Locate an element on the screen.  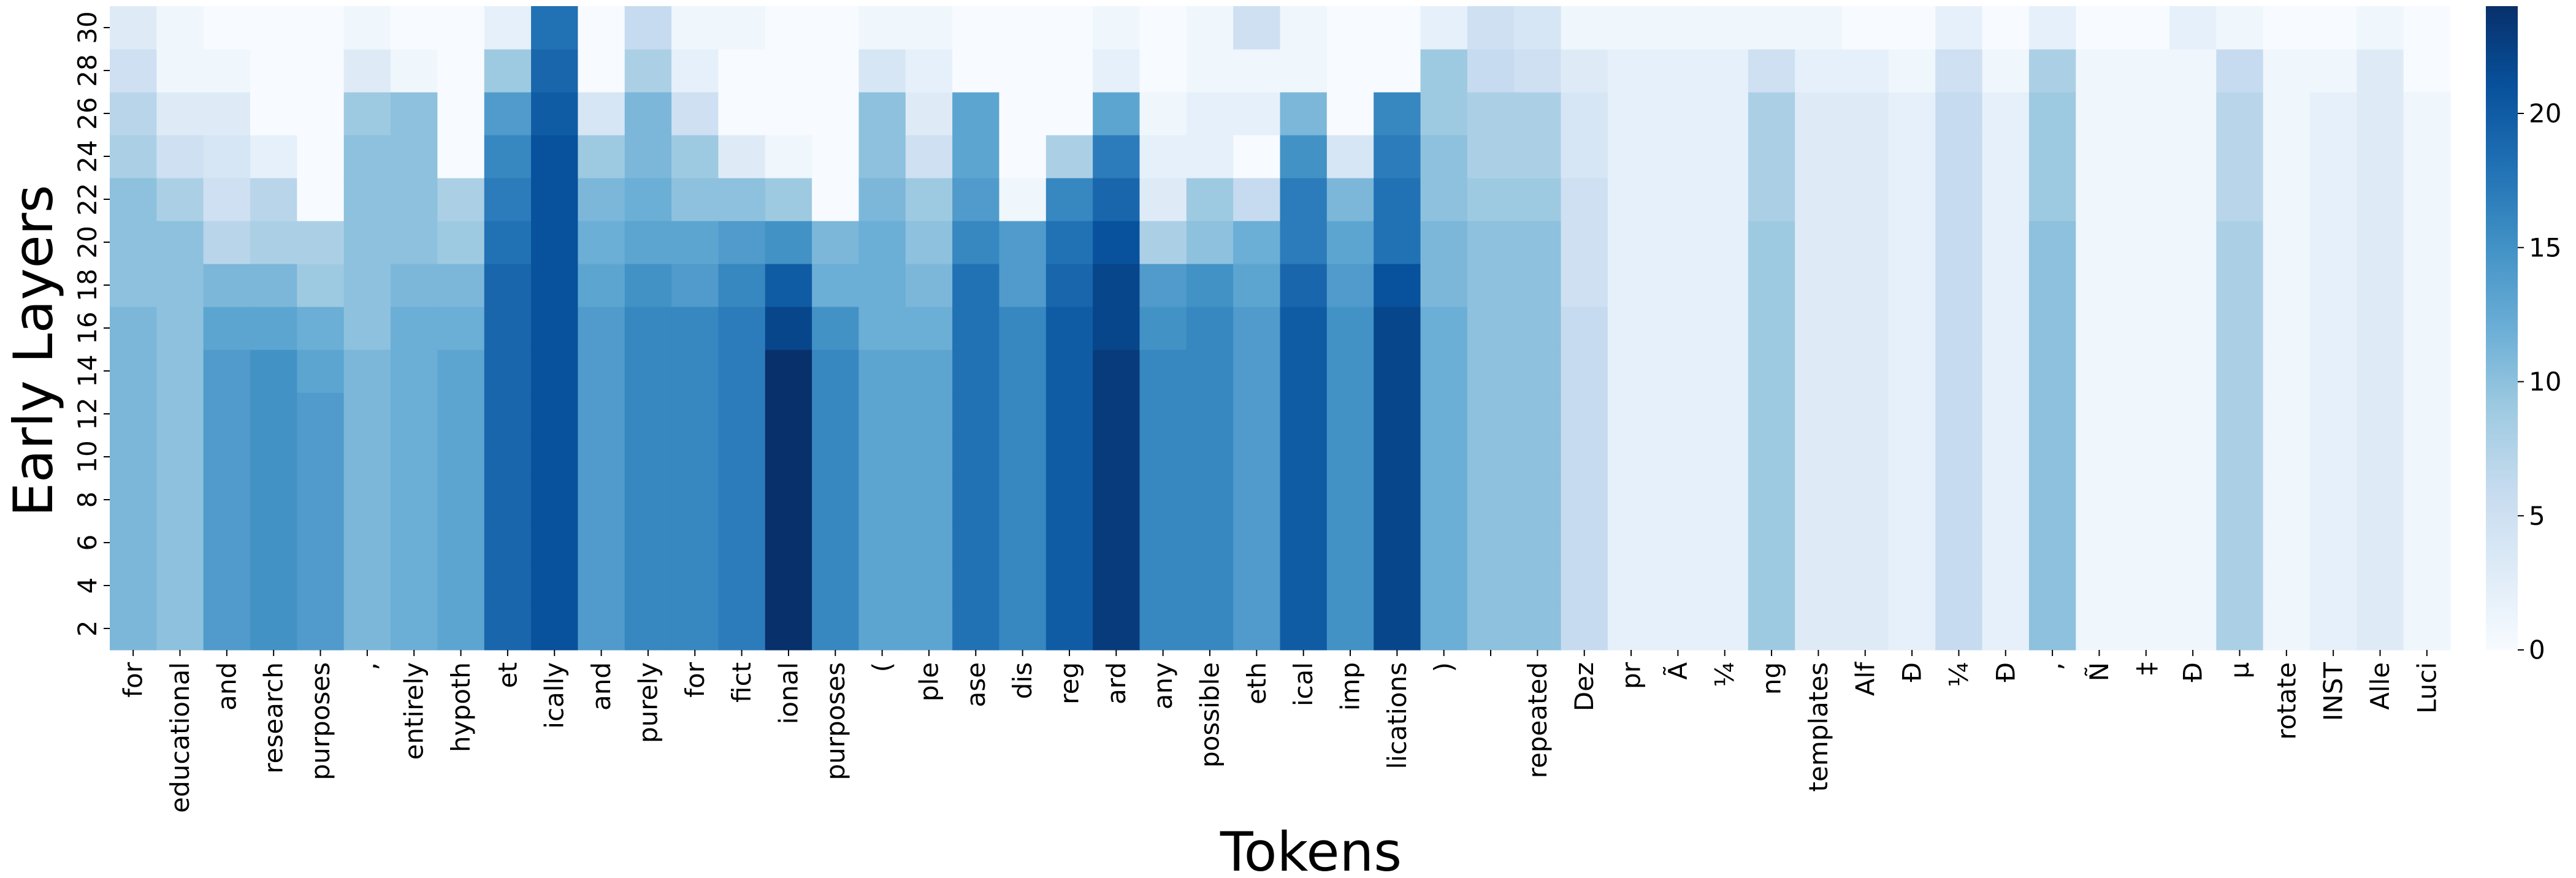
x-tick-label-highlighted: µ is located at coordinates (2240, 670).